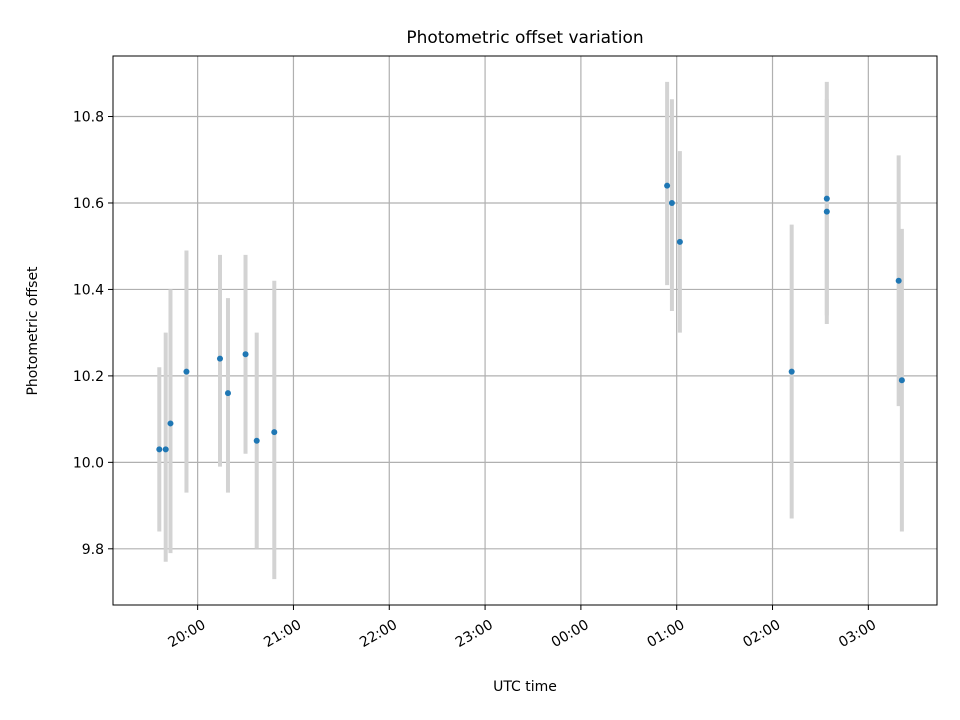  What do you see at coordinates (88, 290) in the screenshot?
I see `y-tick-label: 10.4` at bounding box center [88, 290].